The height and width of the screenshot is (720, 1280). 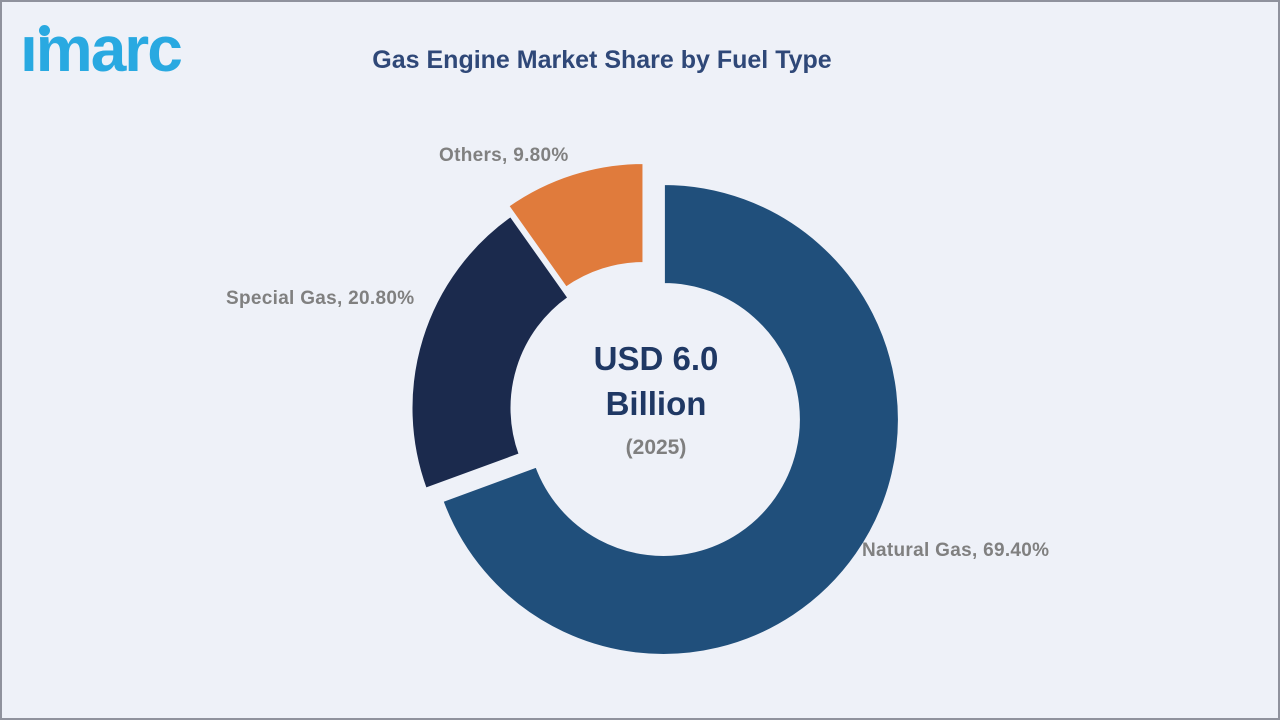 I want to click on logo-text: ımarc, so click(x=101, y=49).